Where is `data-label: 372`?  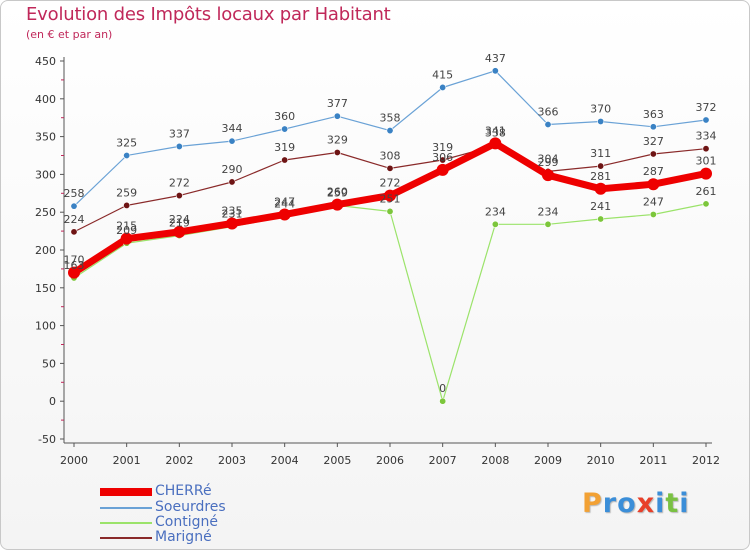 data-label: 372 is located at coordinates (706, 107).